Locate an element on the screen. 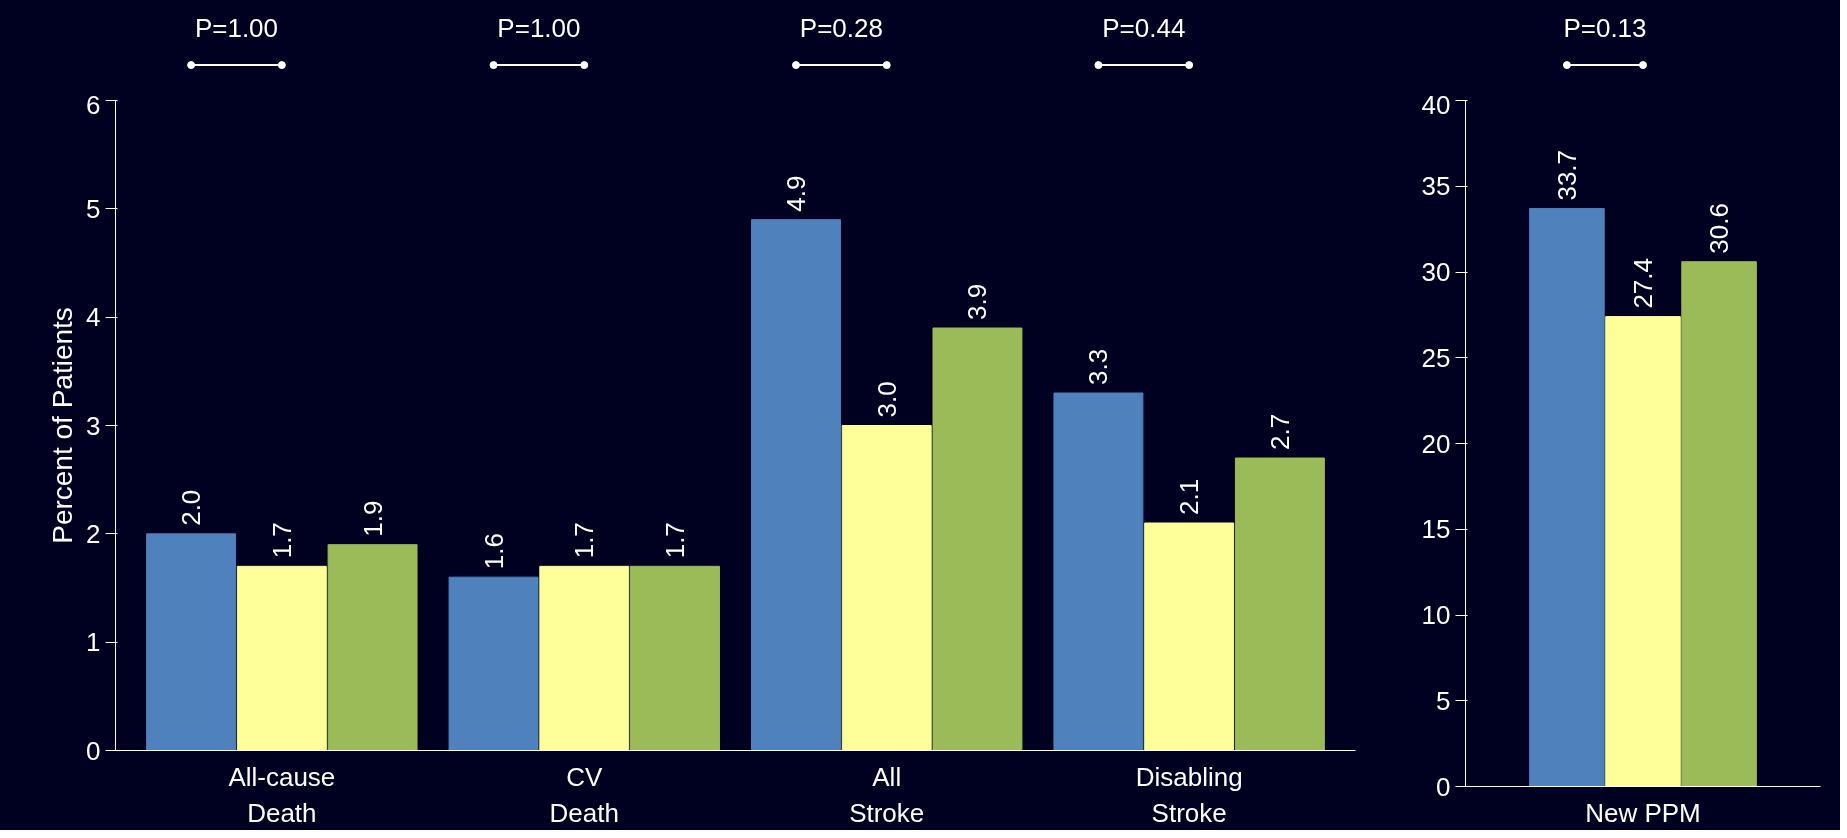  y-tick-label: 40 is located at coordinates (1436, 104).